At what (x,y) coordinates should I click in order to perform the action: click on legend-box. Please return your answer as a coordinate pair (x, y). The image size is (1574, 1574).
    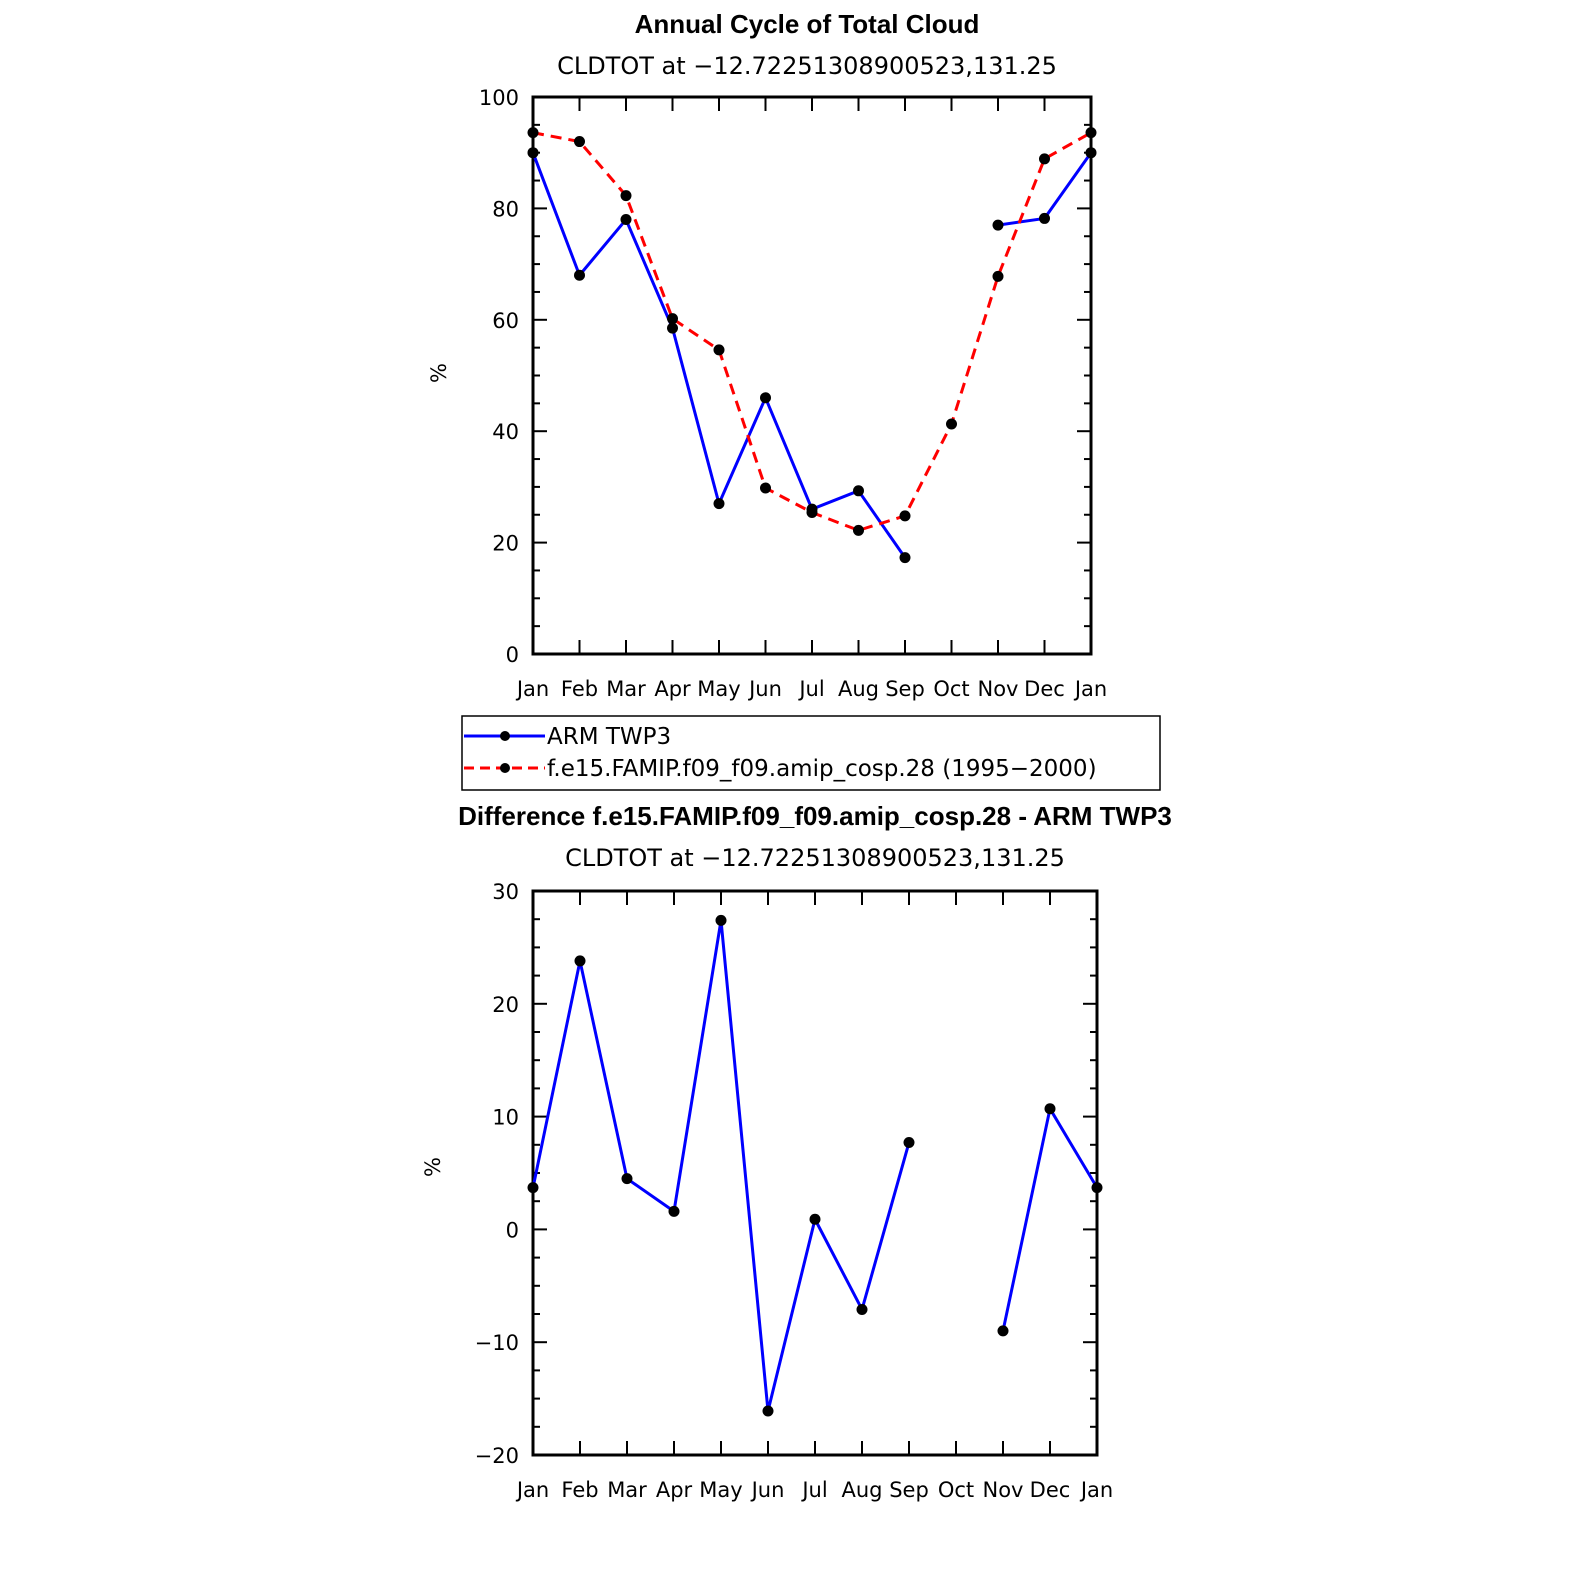
    Looking at the image, I should click on (811, 753).